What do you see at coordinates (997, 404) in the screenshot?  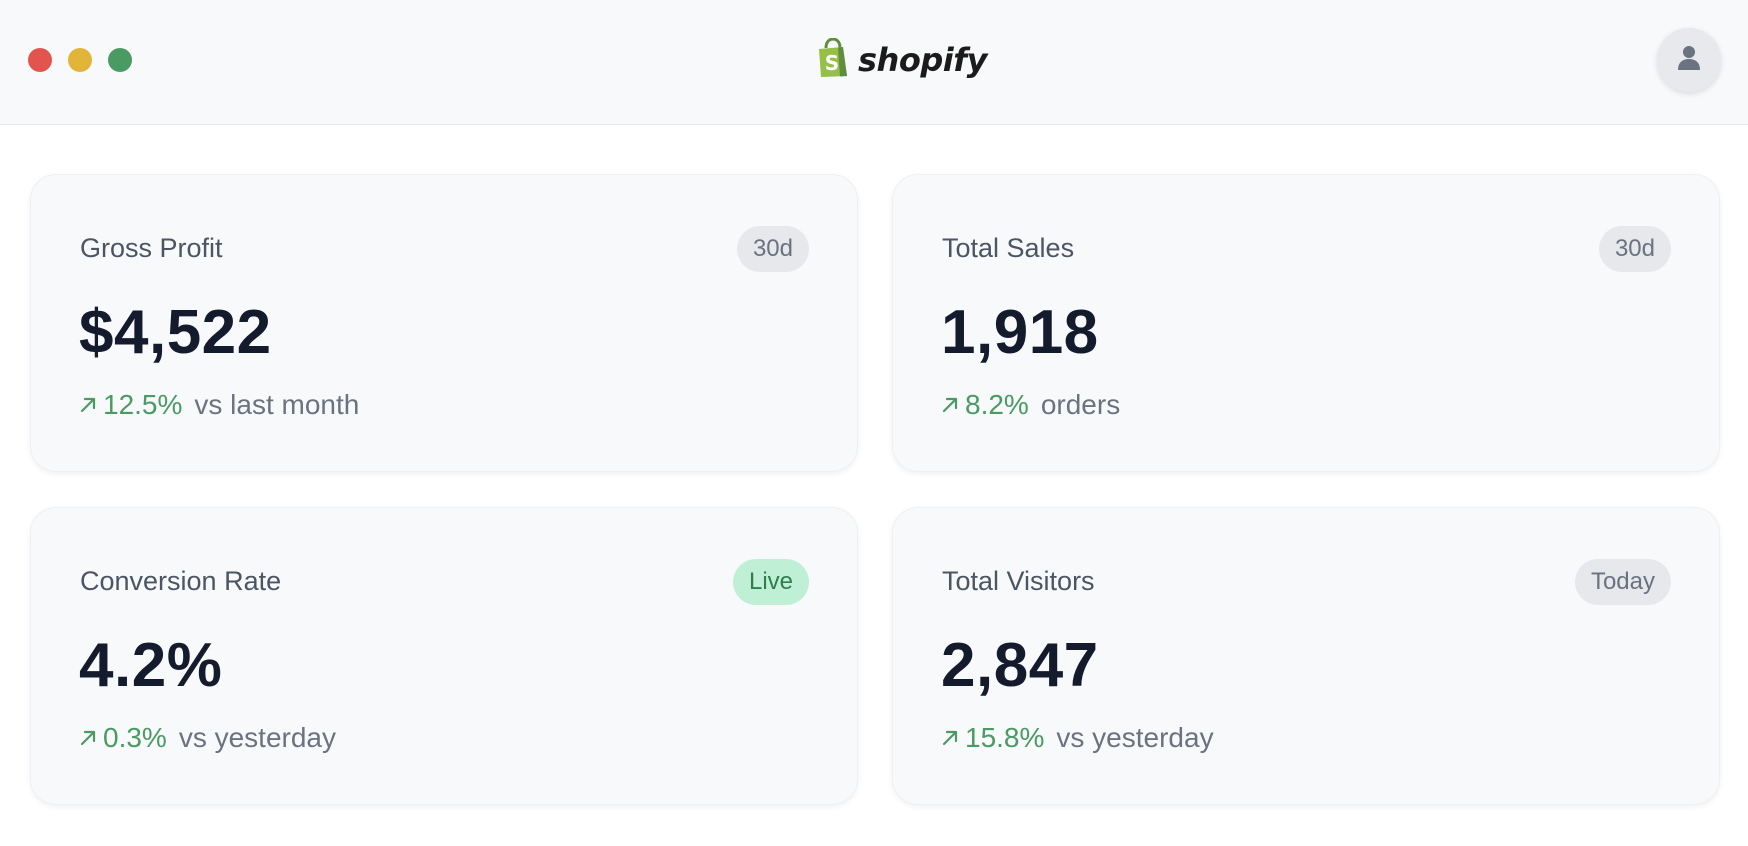 I see `change-percent: 8.2%` at bounding box center [997, 404].